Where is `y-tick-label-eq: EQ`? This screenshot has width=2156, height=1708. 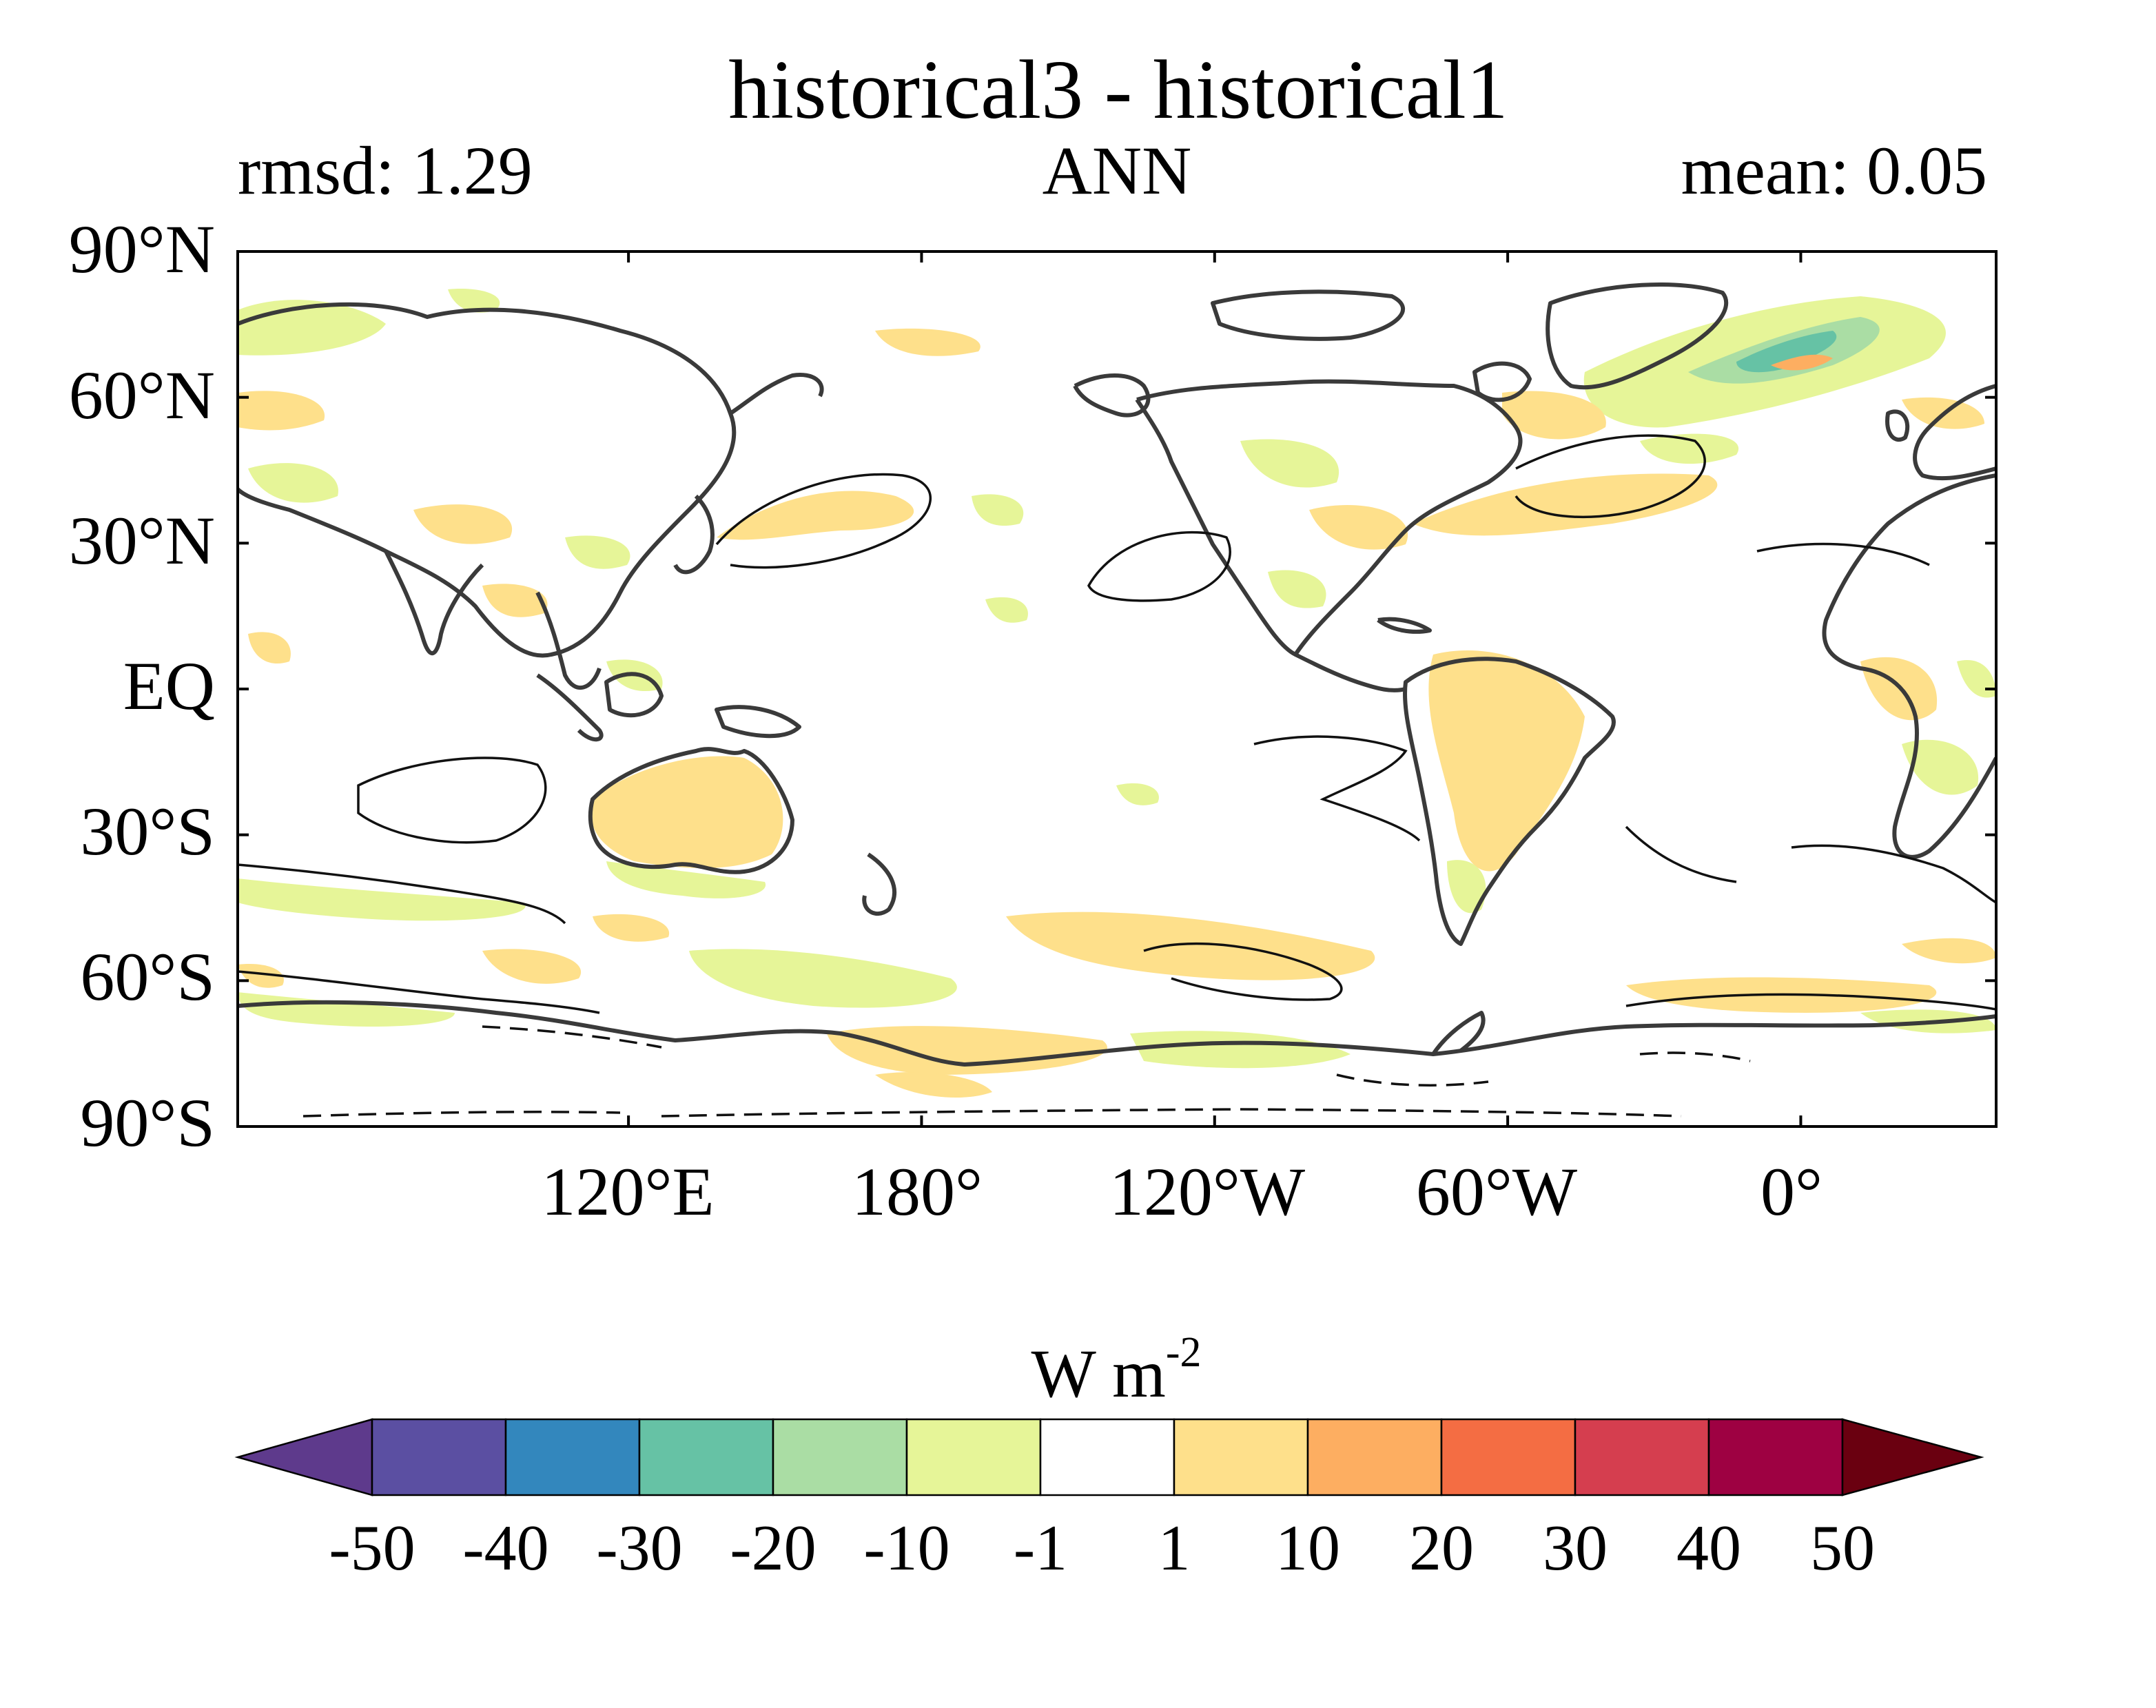 y-tick-label-eq: EQ is located at coordinates (169, 686).